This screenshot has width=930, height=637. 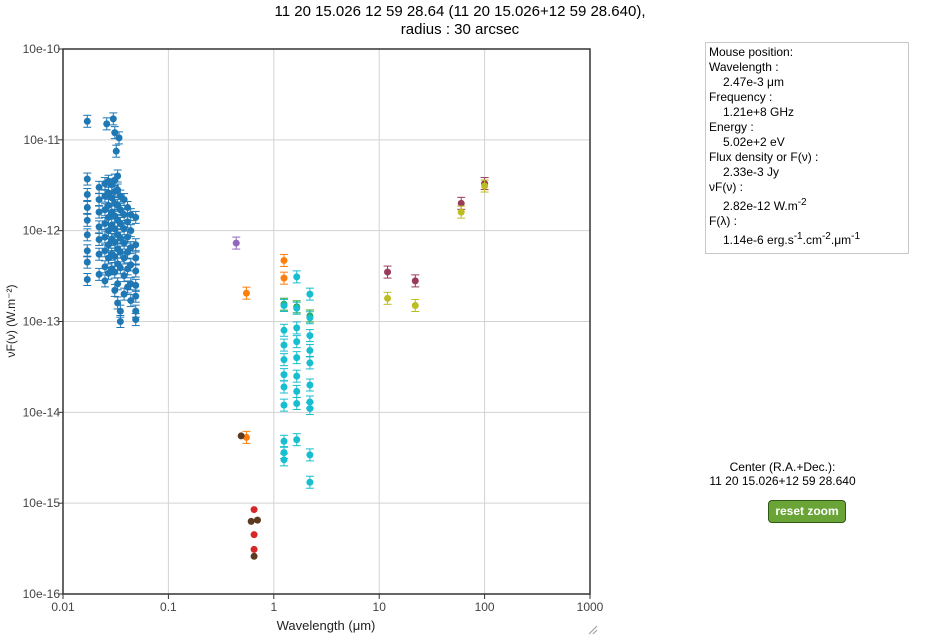 I want to click on energy-value: 5.02e+2 eV, so click(x=754, y=142).